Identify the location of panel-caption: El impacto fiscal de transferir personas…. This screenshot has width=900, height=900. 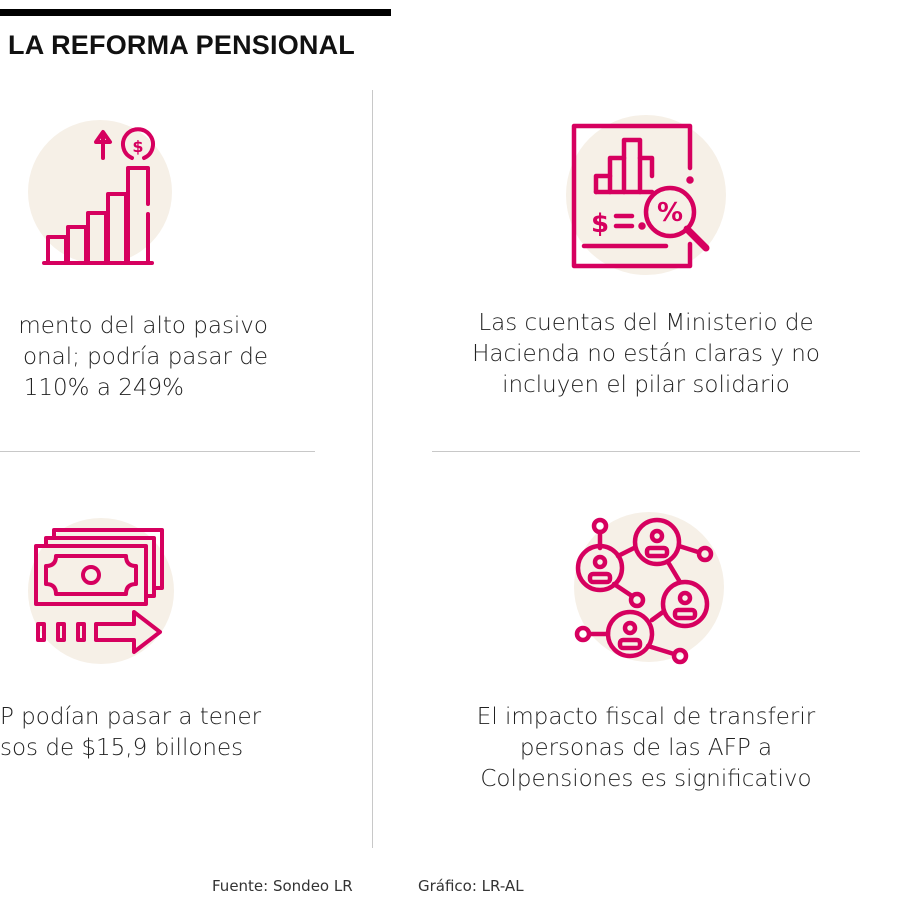
(646, 748).